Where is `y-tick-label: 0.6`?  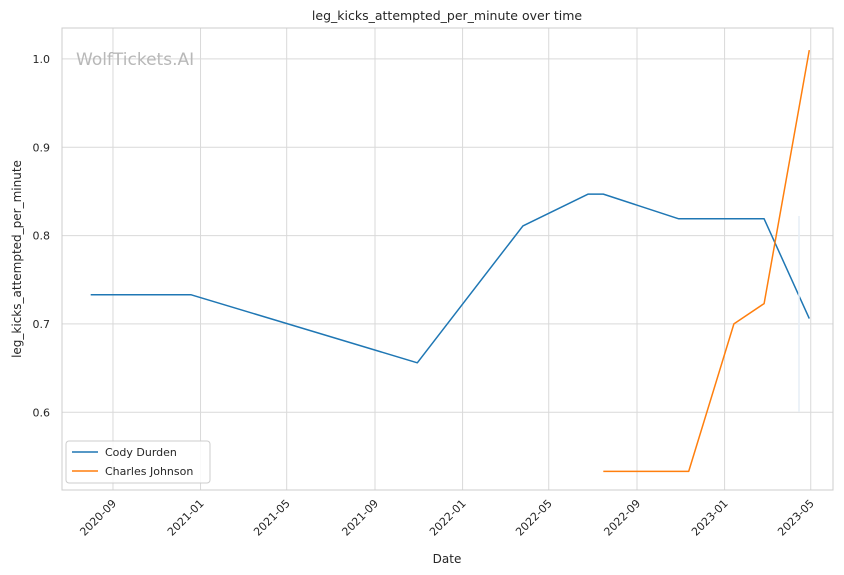
y-tick-label: 0.6 is located at coordinates (42, 412).